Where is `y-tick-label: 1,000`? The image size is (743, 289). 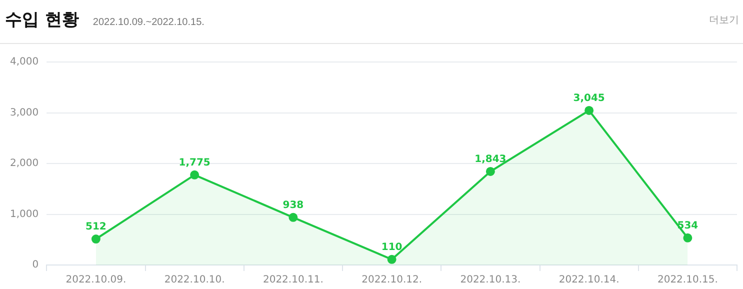 y-tick-label: 1,000 is located at coordinates (24, 214).